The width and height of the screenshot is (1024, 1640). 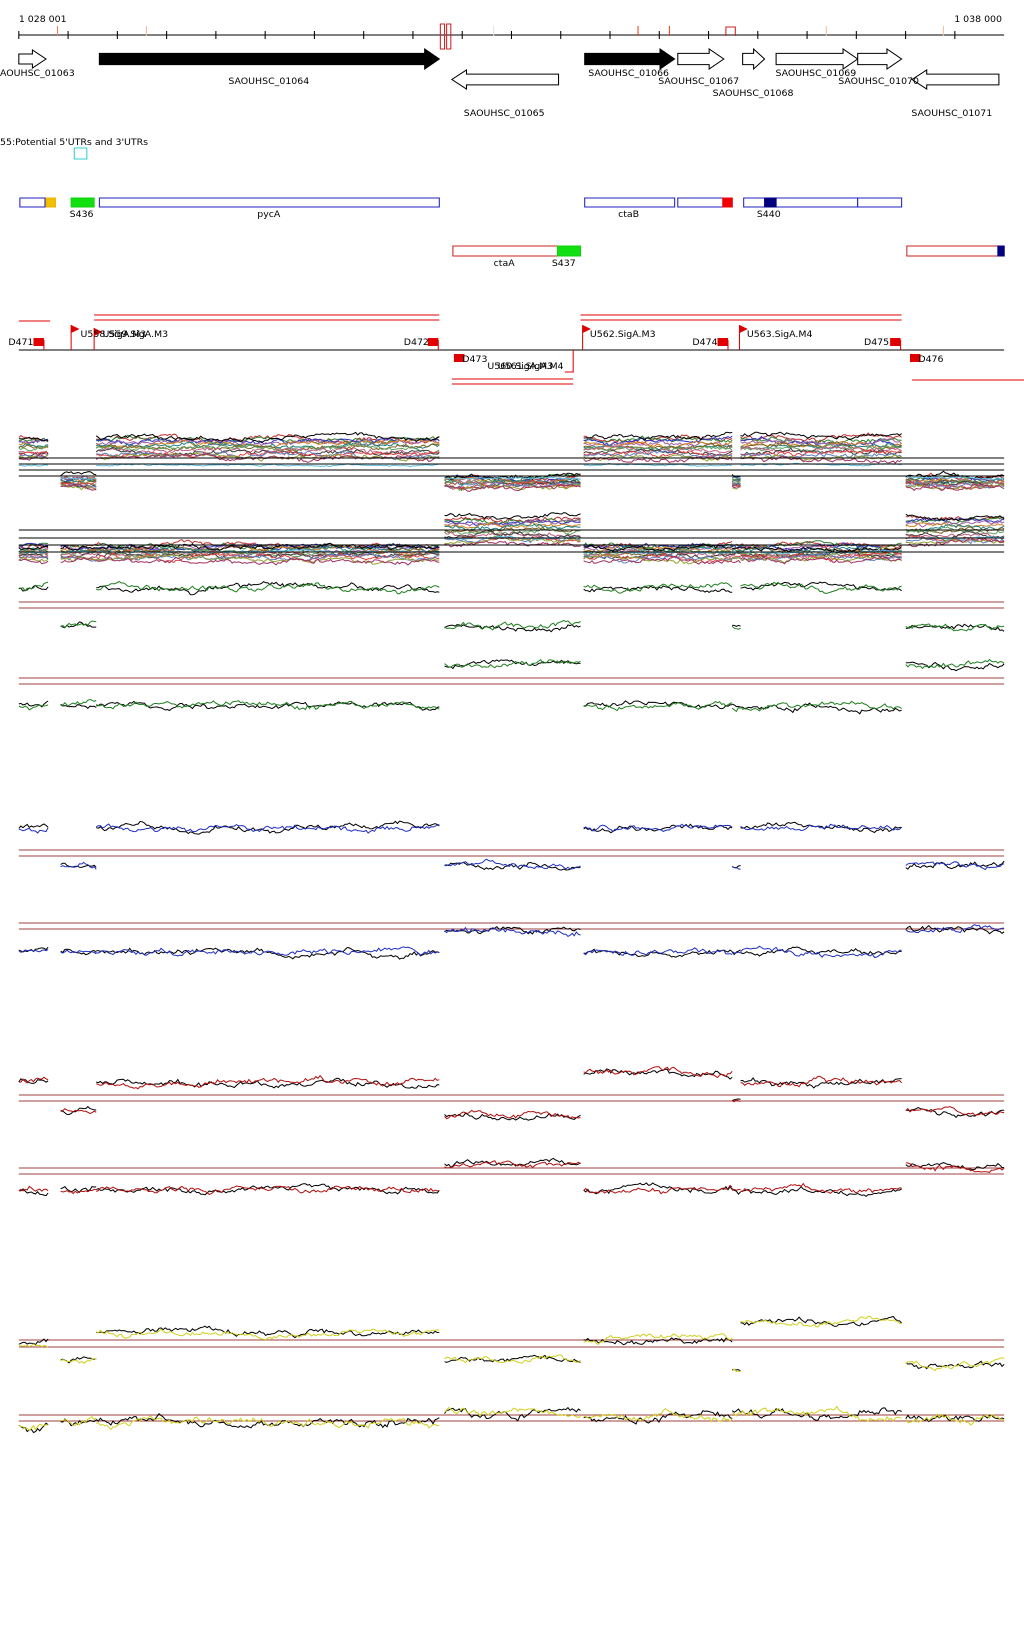 I want to click on feature-label: S437, so click(x=564, y=263).